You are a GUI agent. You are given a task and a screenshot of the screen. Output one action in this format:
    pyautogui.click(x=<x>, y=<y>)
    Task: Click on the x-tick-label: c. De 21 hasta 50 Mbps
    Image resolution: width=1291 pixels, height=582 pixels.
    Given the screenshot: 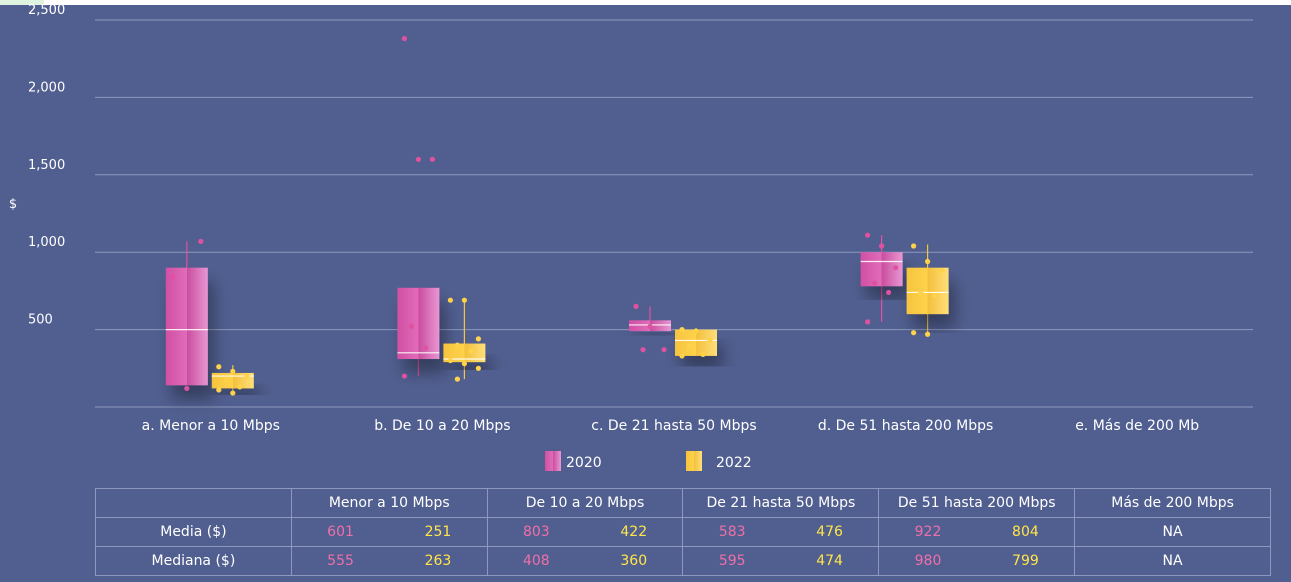 What is the action you would take?
    pyautogui.click(x=673, y=426)
    